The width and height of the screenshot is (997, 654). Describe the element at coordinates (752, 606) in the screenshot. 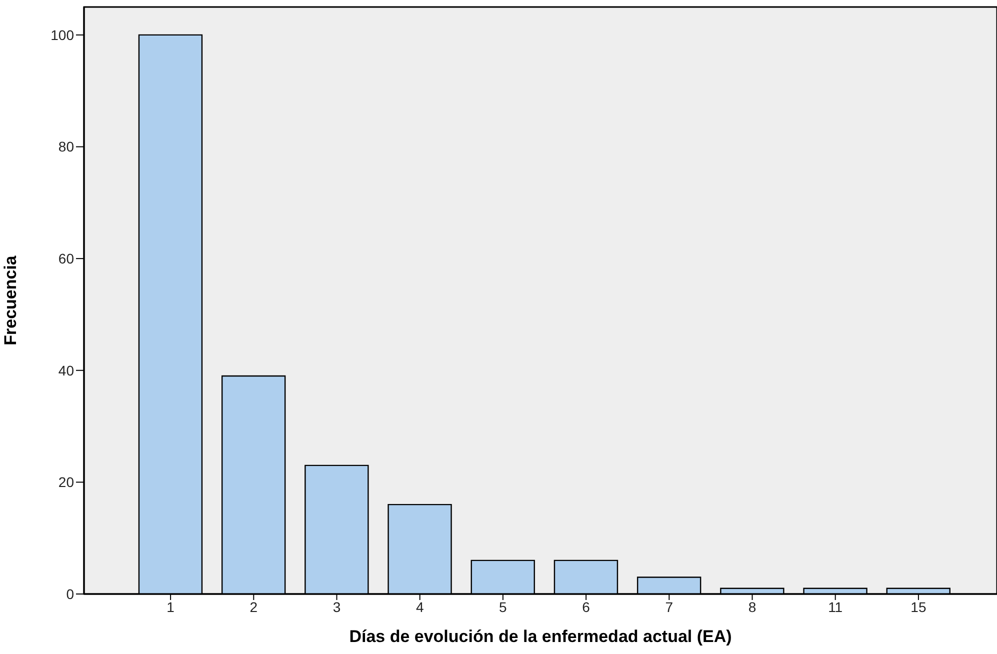

I see `x-tick-label: 8` at that location.